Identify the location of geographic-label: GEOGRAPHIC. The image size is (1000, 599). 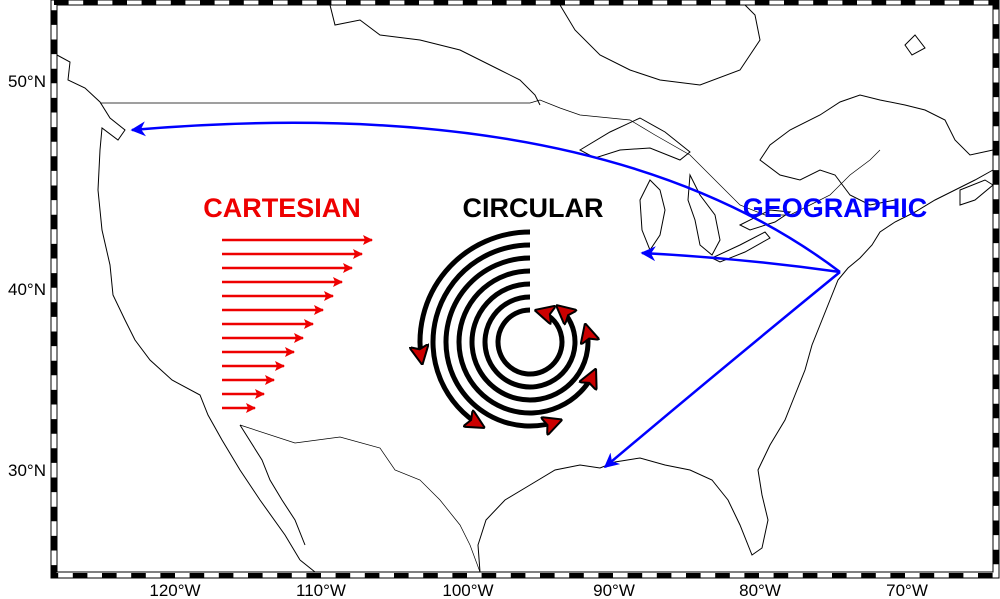
(835, 208).